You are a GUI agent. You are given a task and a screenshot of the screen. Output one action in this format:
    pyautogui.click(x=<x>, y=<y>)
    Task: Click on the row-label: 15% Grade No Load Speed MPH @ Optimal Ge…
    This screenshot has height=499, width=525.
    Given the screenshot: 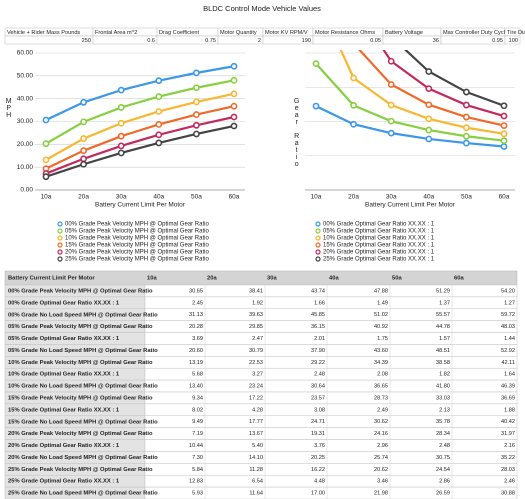 What is the action you would take?
    pyautogui.click(x=83, y=422)
    